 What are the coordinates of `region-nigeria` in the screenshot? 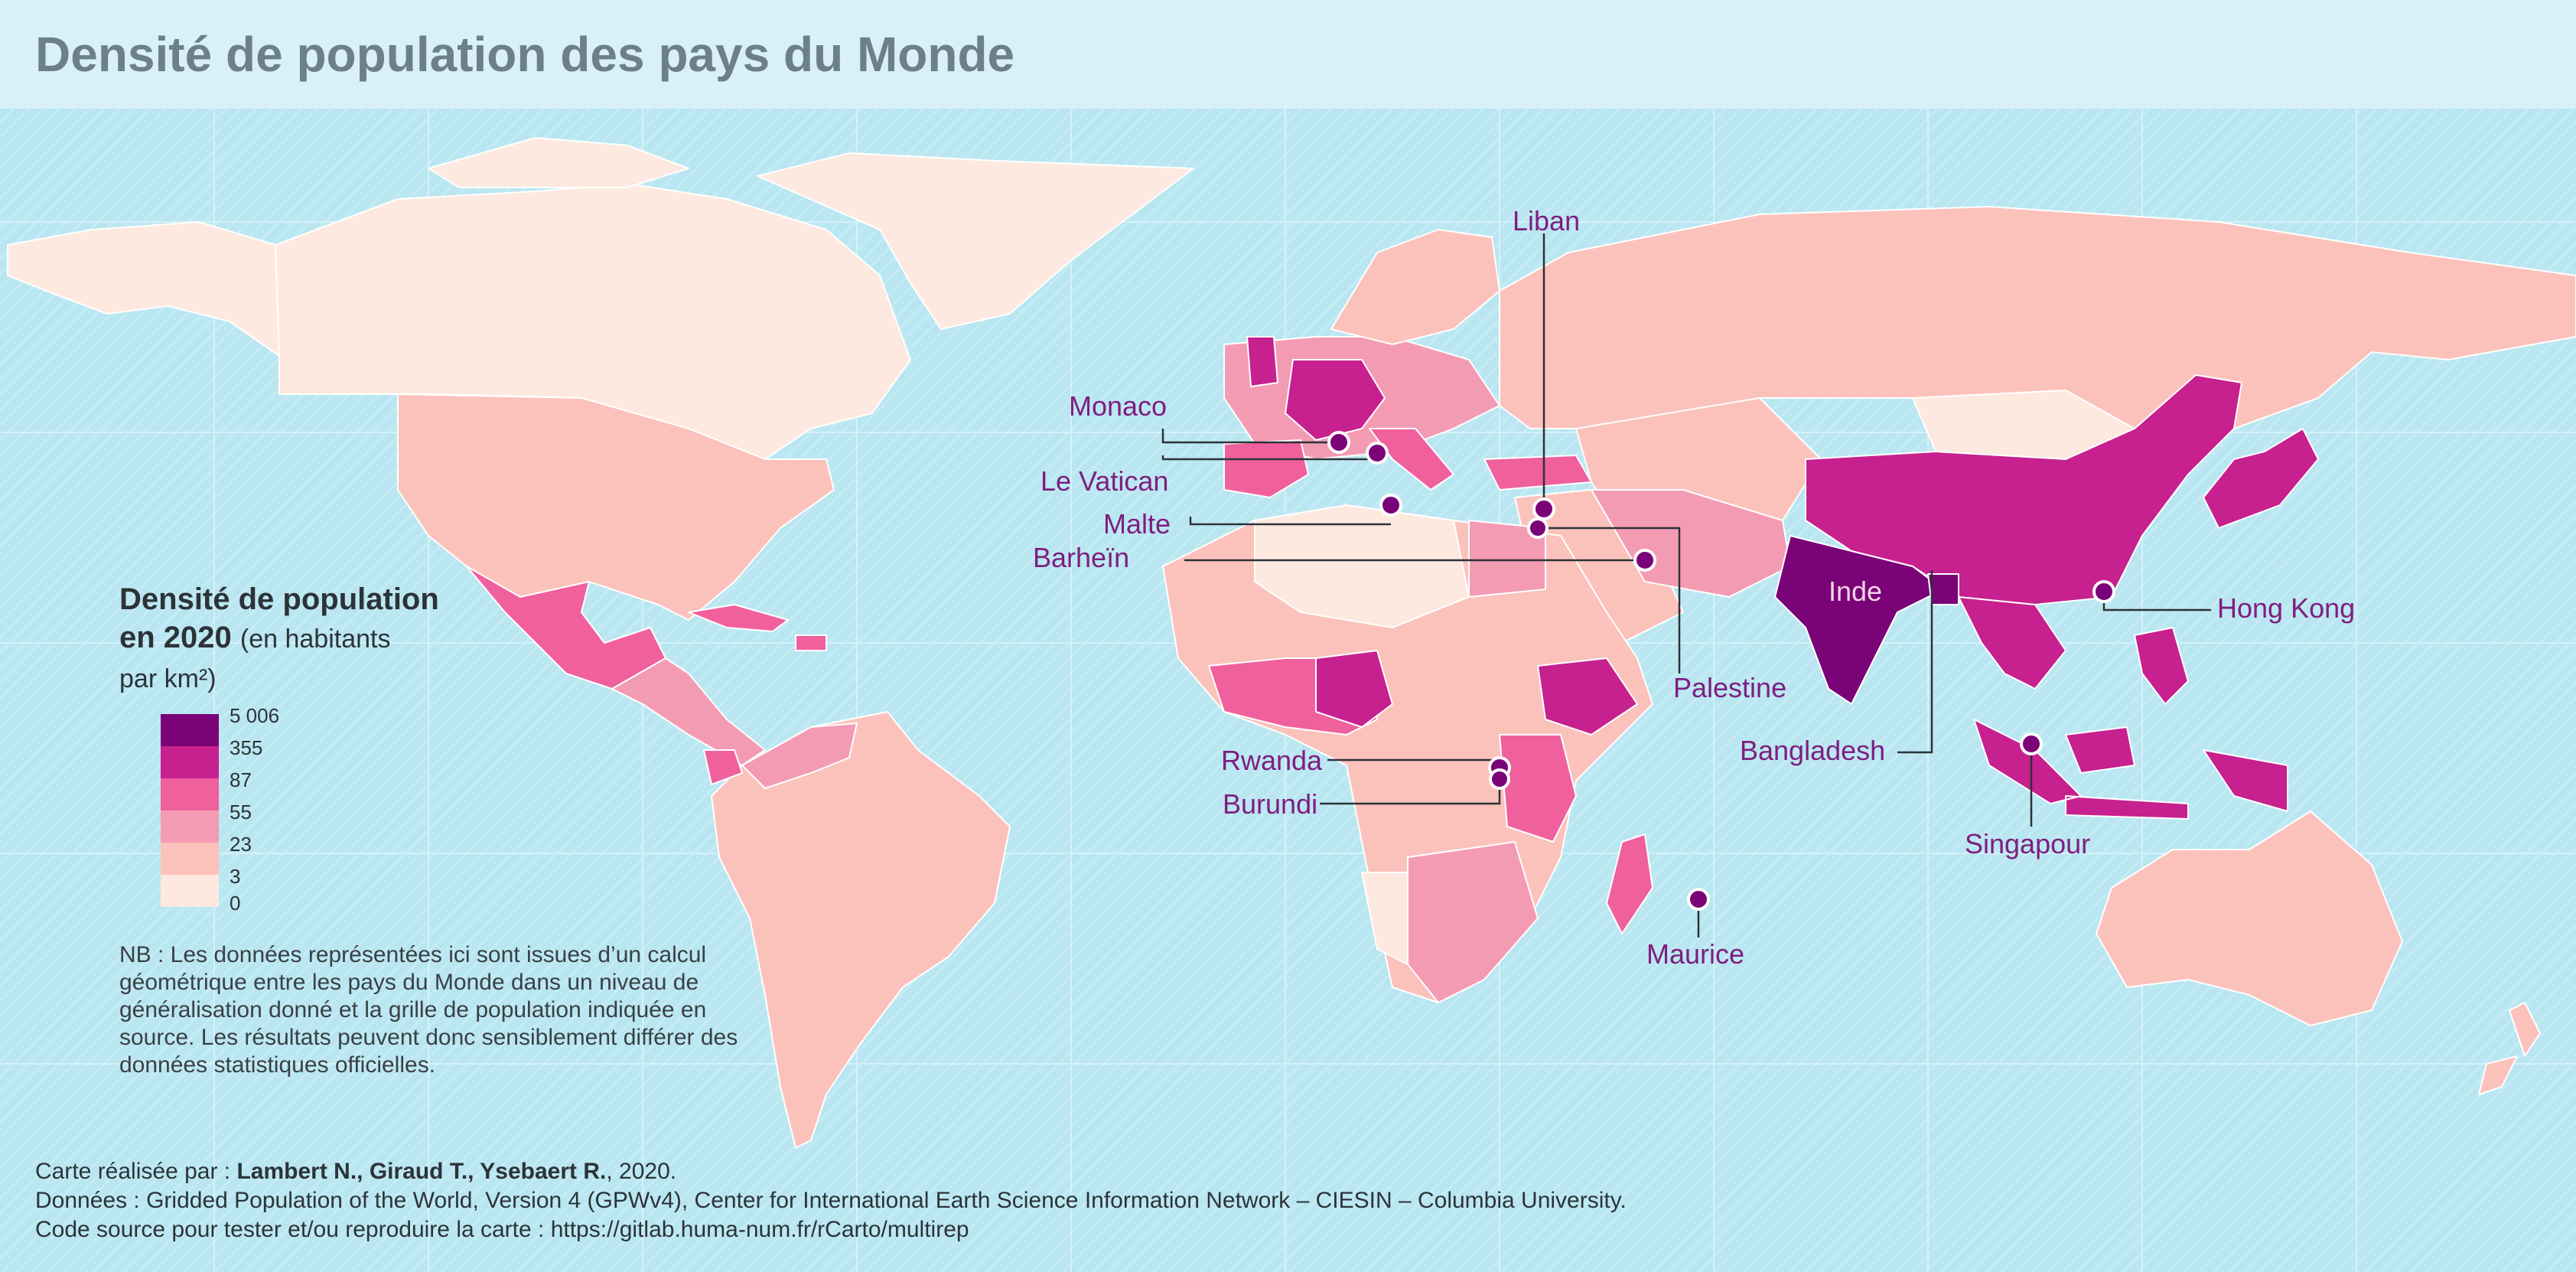 It's located at (1354, 689).